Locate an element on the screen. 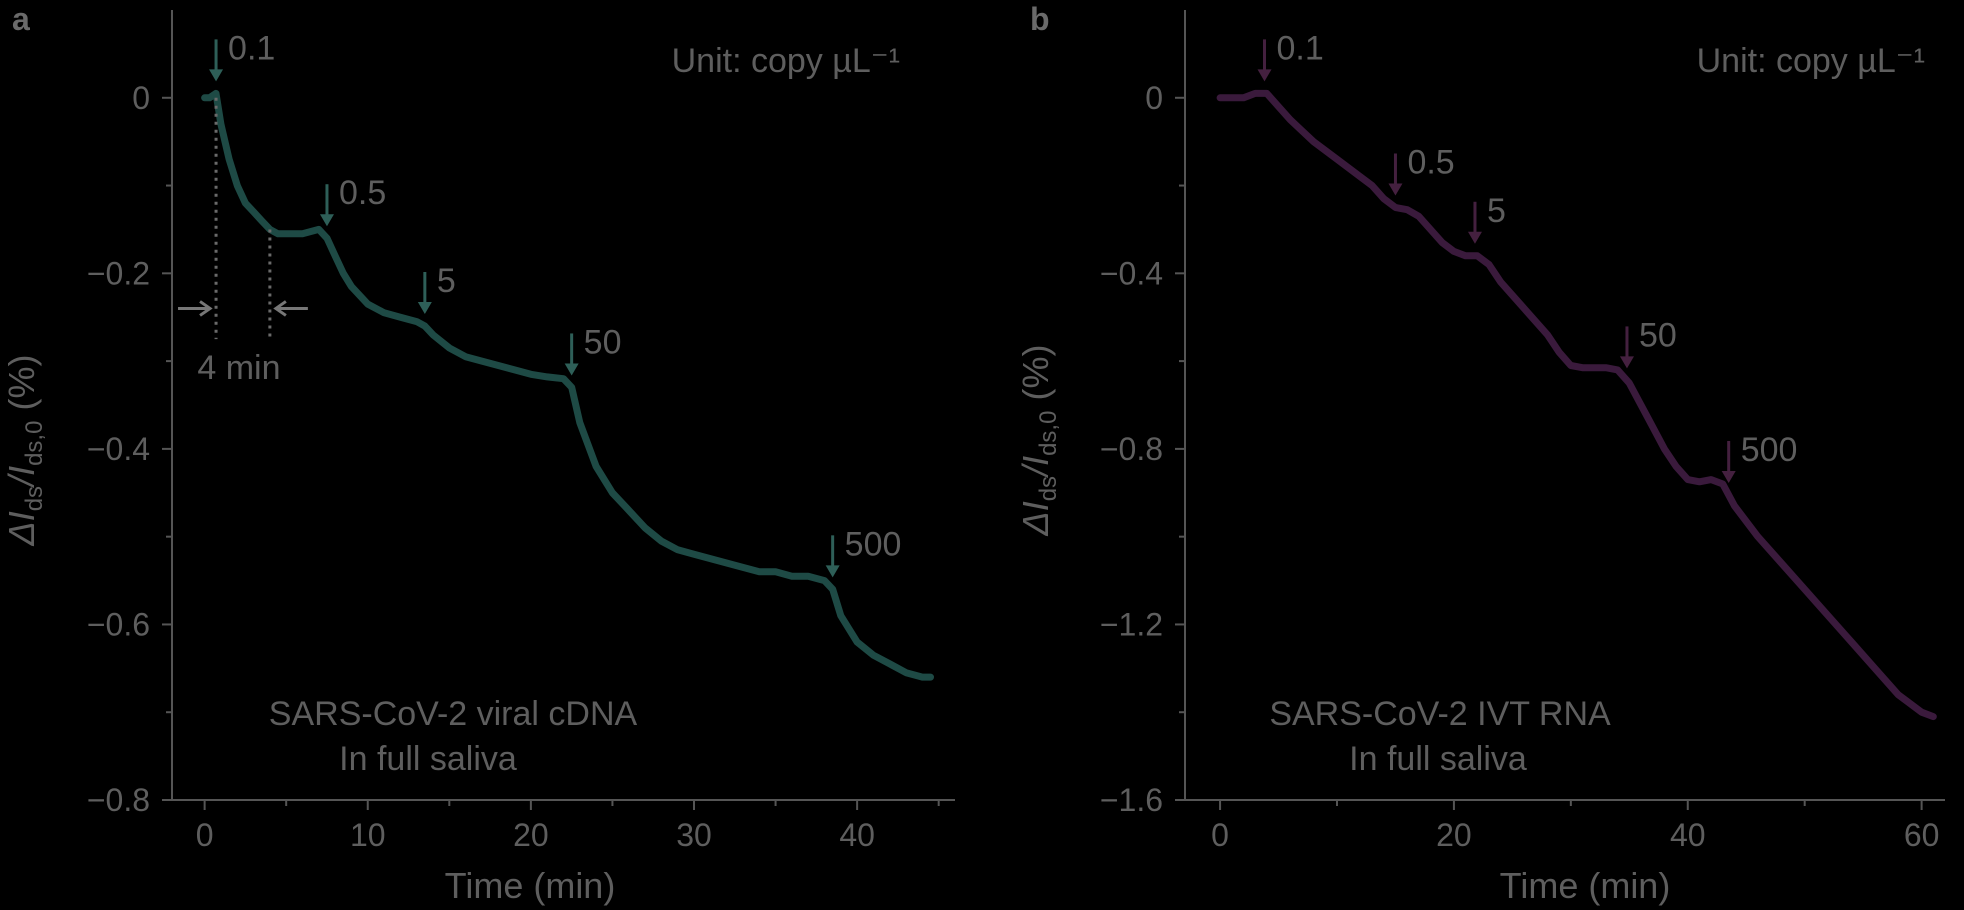  panel-a-sample-line-1: SARS-CoV-2 viral cDNA is located at coordinates (453, 714).